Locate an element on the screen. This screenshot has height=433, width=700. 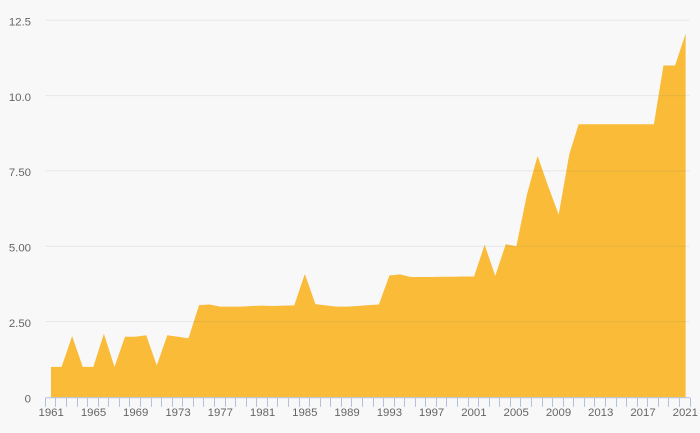
svg-text: 1977 is located at coordinates (220, 413).